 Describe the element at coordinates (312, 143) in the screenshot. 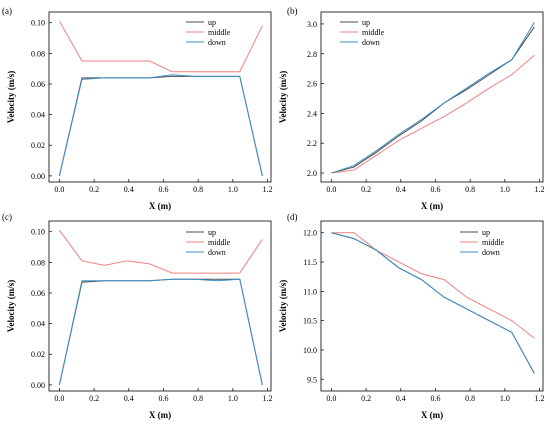

I see `y-tick-label: 2.2` at that location.